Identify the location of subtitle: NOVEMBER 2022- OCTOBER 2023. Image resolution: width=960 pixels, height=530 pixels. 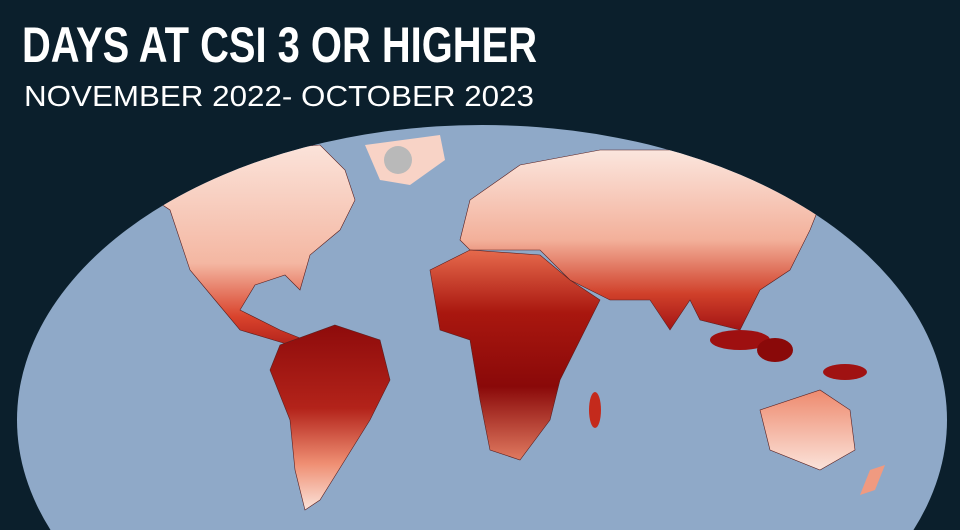
(279, 97).